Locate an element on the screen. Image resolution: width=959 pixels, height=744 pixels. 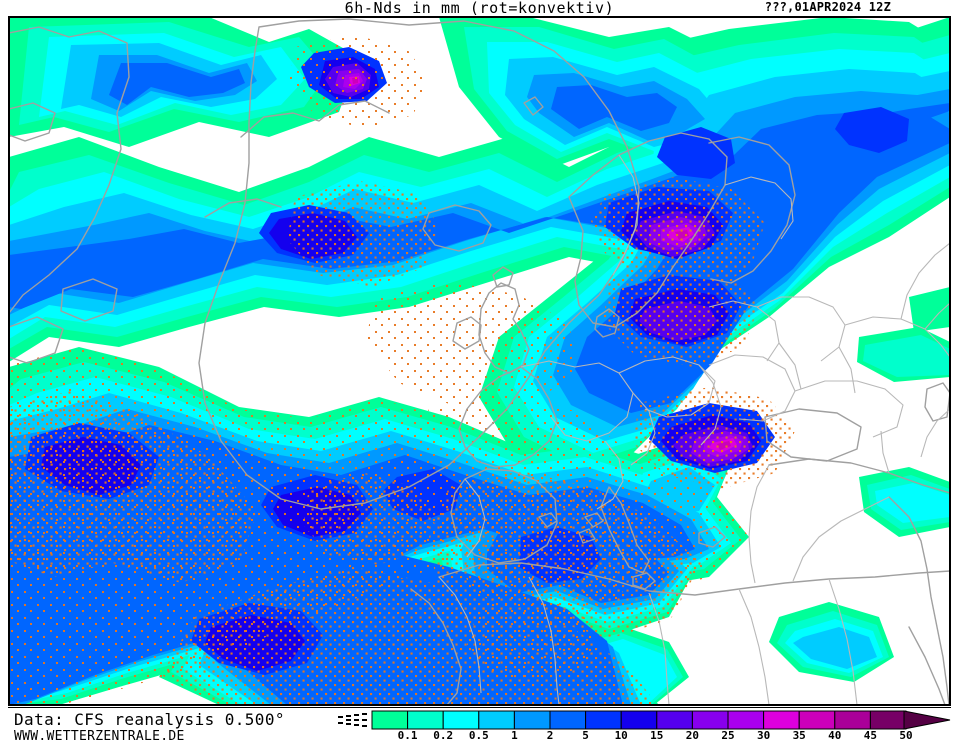
colorbar-tick-label: 20 is located at coordinates (692, 735).